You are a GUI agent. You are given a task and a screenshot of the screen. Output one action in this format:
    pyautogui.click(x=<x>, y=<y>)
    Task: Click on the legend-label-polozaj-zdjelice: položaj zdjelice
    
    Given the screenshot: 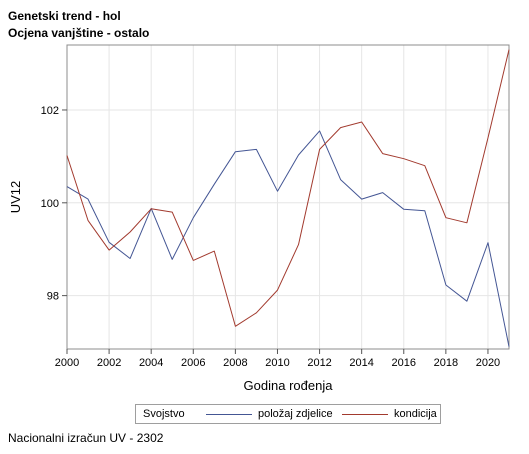 What is the action you would take?
    pyautogui.click(x=295, y=414)
    